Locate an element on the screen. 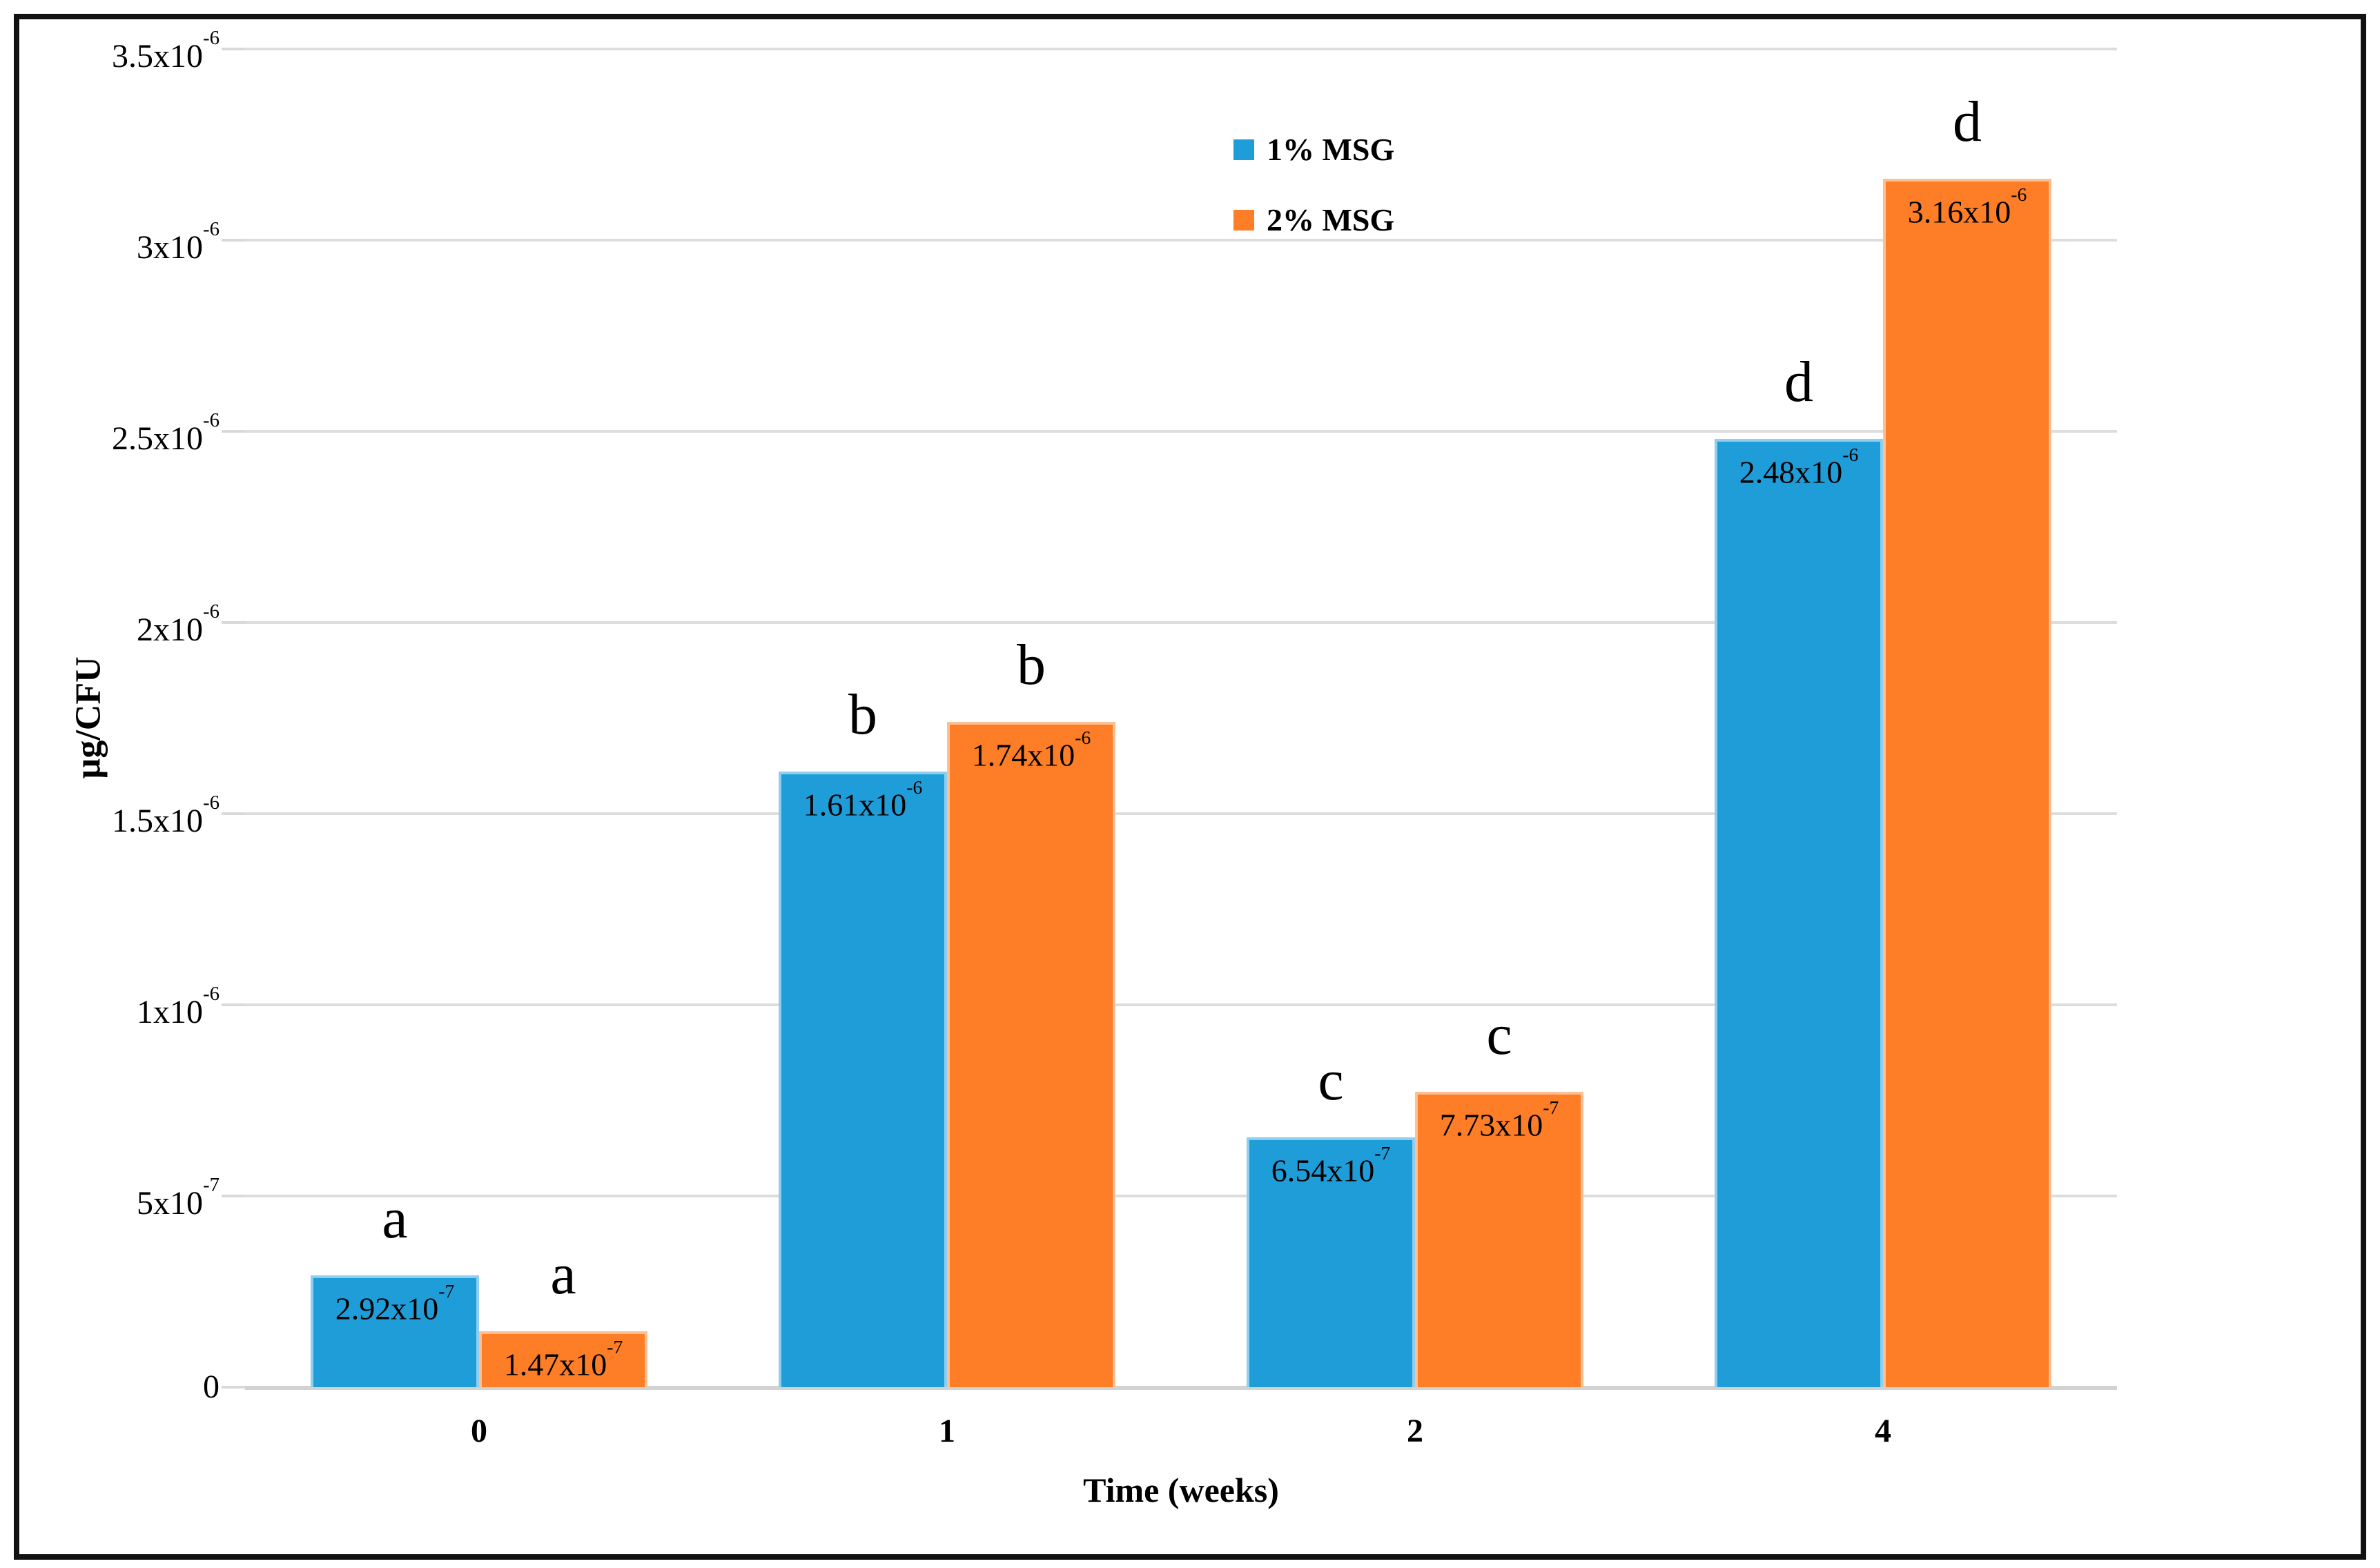  bar-data-label: 2.48x10-6 is located at coordinates (1799, 467).